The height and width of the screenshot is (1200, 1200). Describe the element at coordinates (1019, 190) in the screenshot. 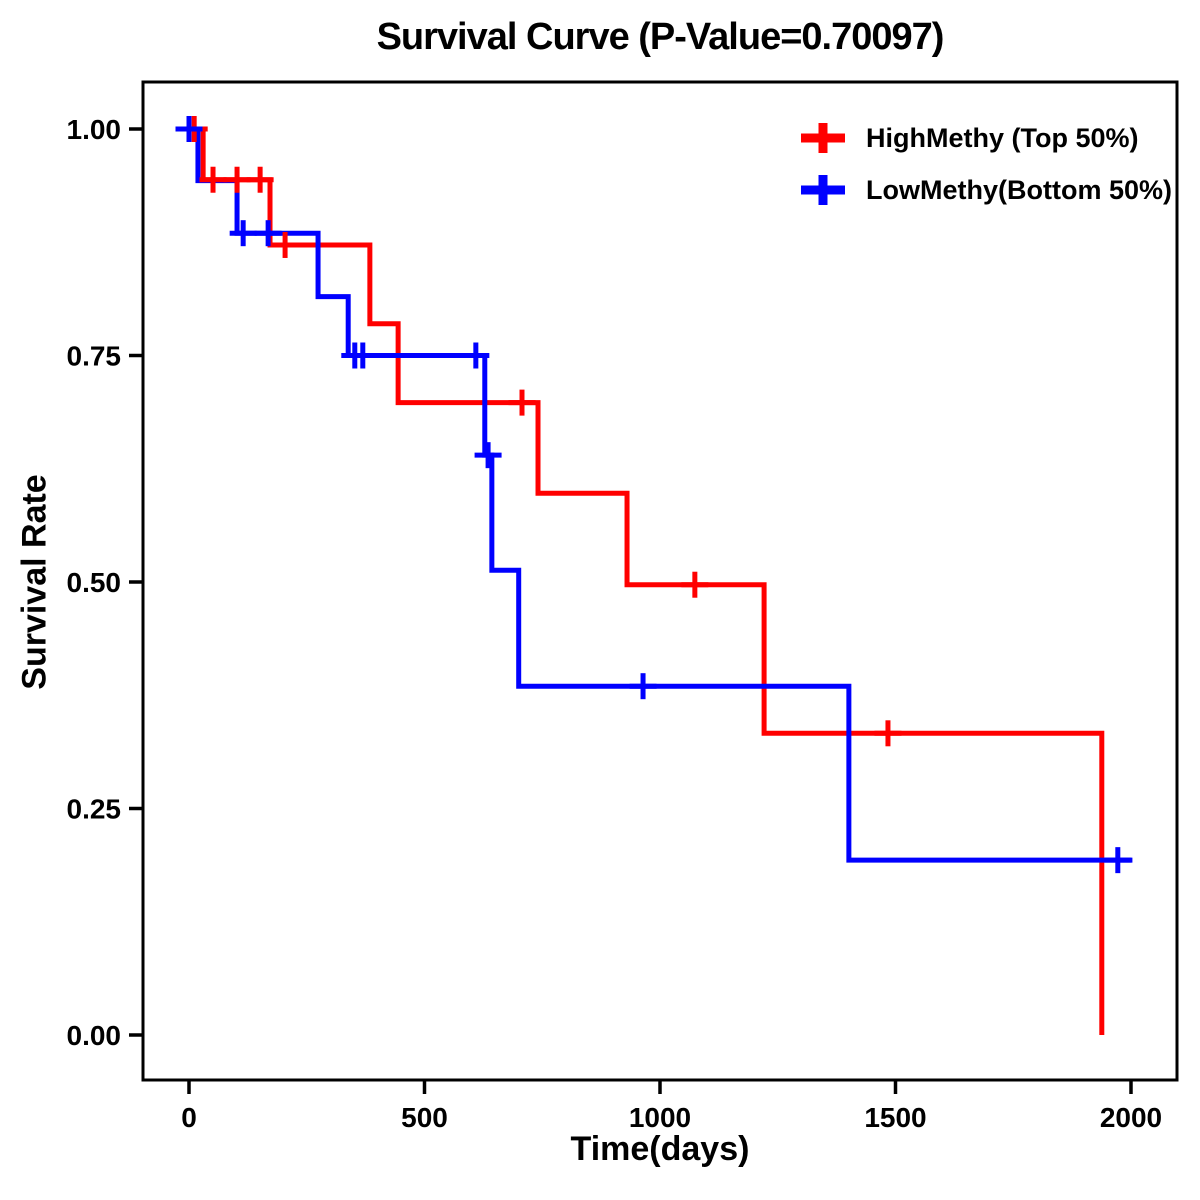

I see `legend-label-lowmethy: LowMethy(Bottom 50%)` at that location.